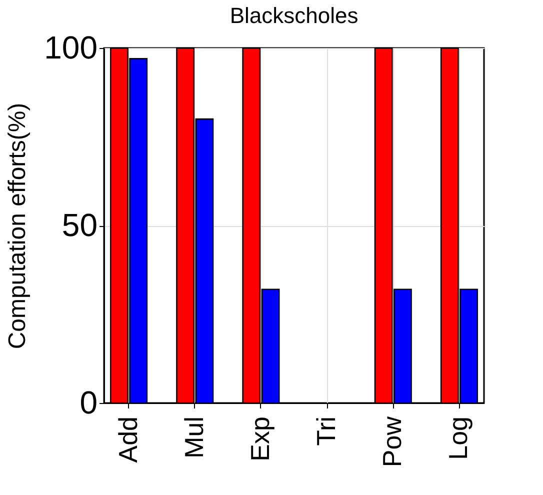 The image size is (543, 495). What do you see at coordinates (71, 48) in the screenshot?
I see `y-tick-label: 100` at bounding box center [71, 48].